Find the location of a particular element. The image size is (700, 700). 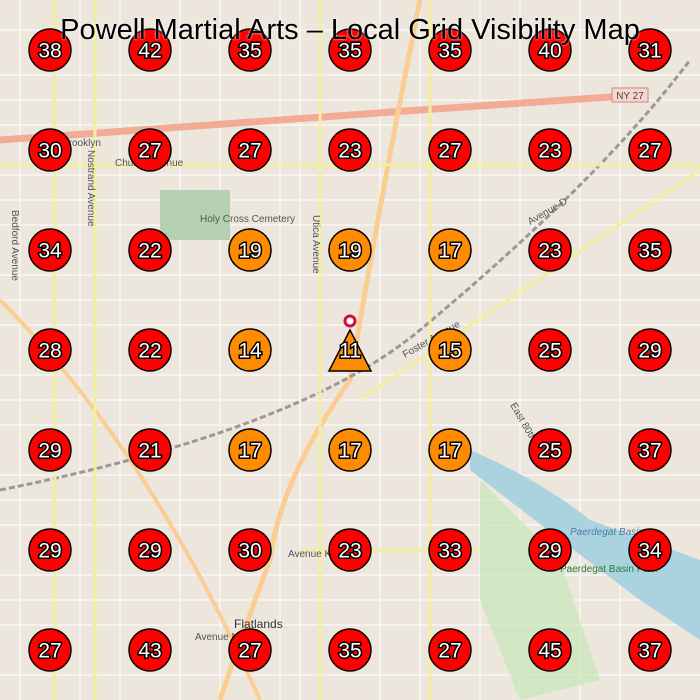

rank-point: 45 is located at coordinates (550, 650).